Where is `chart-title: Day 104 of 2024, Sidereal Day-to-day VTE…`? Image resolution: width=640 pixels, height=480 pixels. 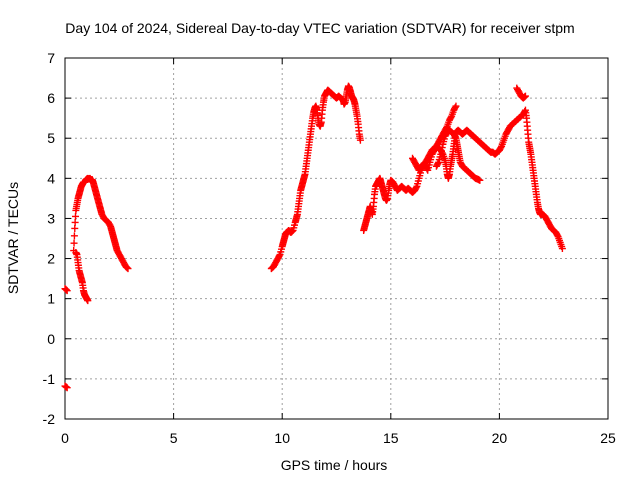 chart-title: Day 104 of 2024, Sidereal Day-to-day VTE… is located at coordinates (319, 28).